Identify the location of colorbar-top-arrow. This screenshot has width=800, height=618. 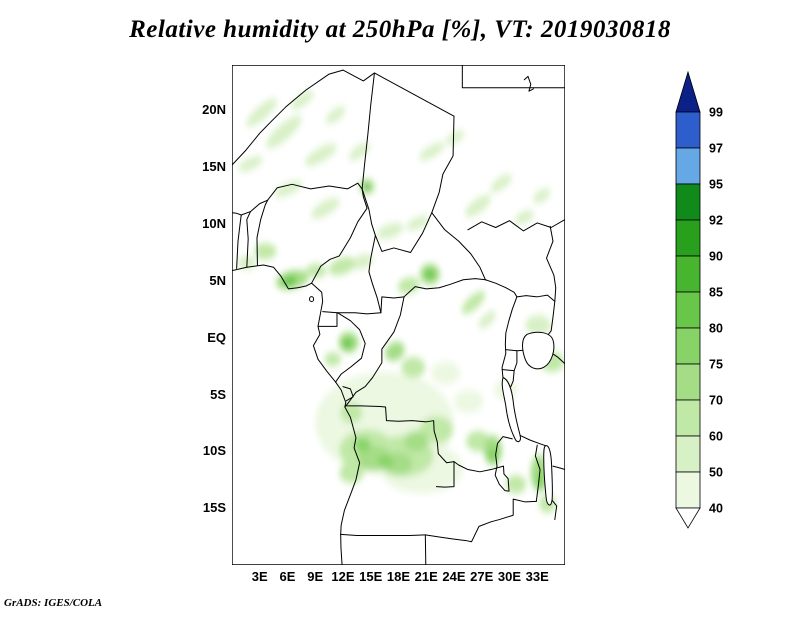
(688, 91).